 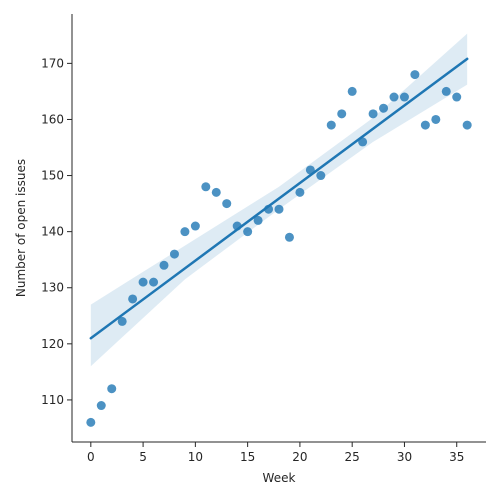 What do you see at coordinates (52, 176) in the screenshot?
I see `y-tick-label: 150` at bounding box center [52, 176].